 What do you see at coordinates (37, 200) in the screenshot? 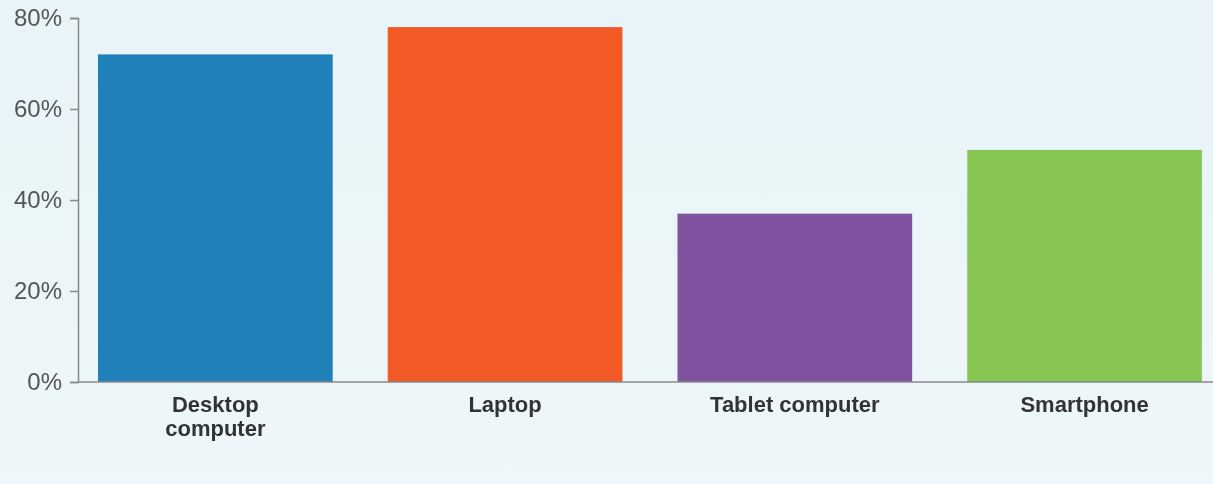
I see `y-tick-label: 40%` at bounding box center [37, 200].